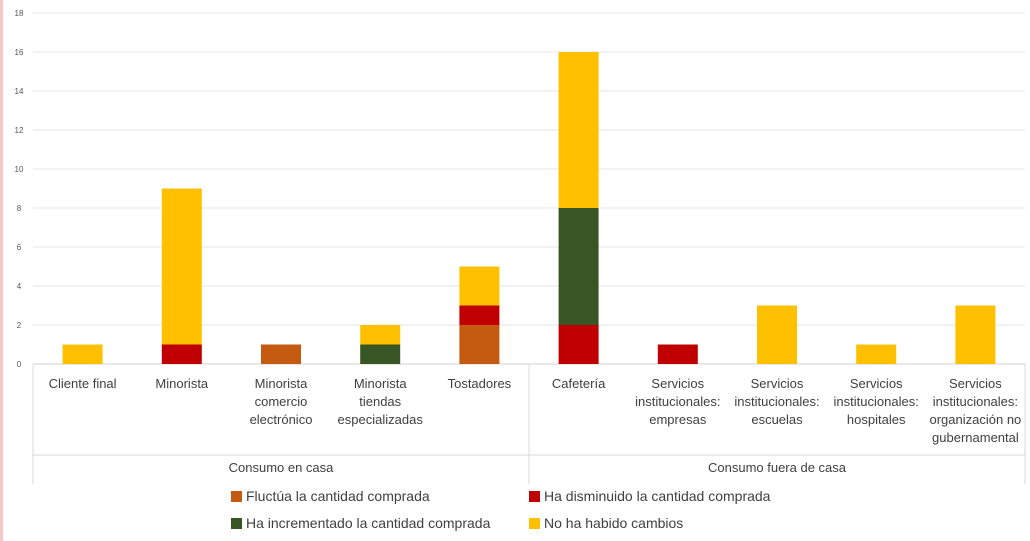 Image resolution: width=1030 pixels, height=541 pixels. I want to click on category-label: Cafetería, so click(579, 383).